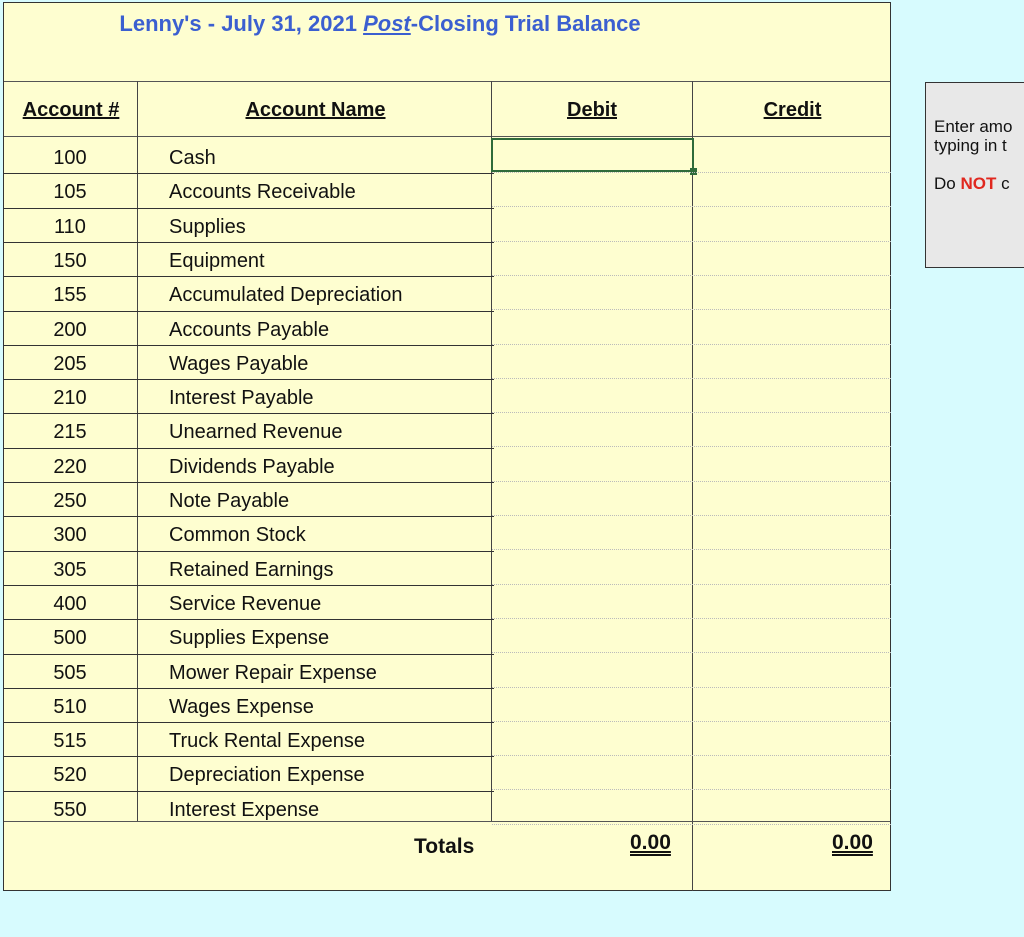 The height and width of the screenshot is (937, 1024). What do you see at coordinates (792, 110) in the screenshot?
I see `header-credit: Credit` at bounding box center [792, 110].